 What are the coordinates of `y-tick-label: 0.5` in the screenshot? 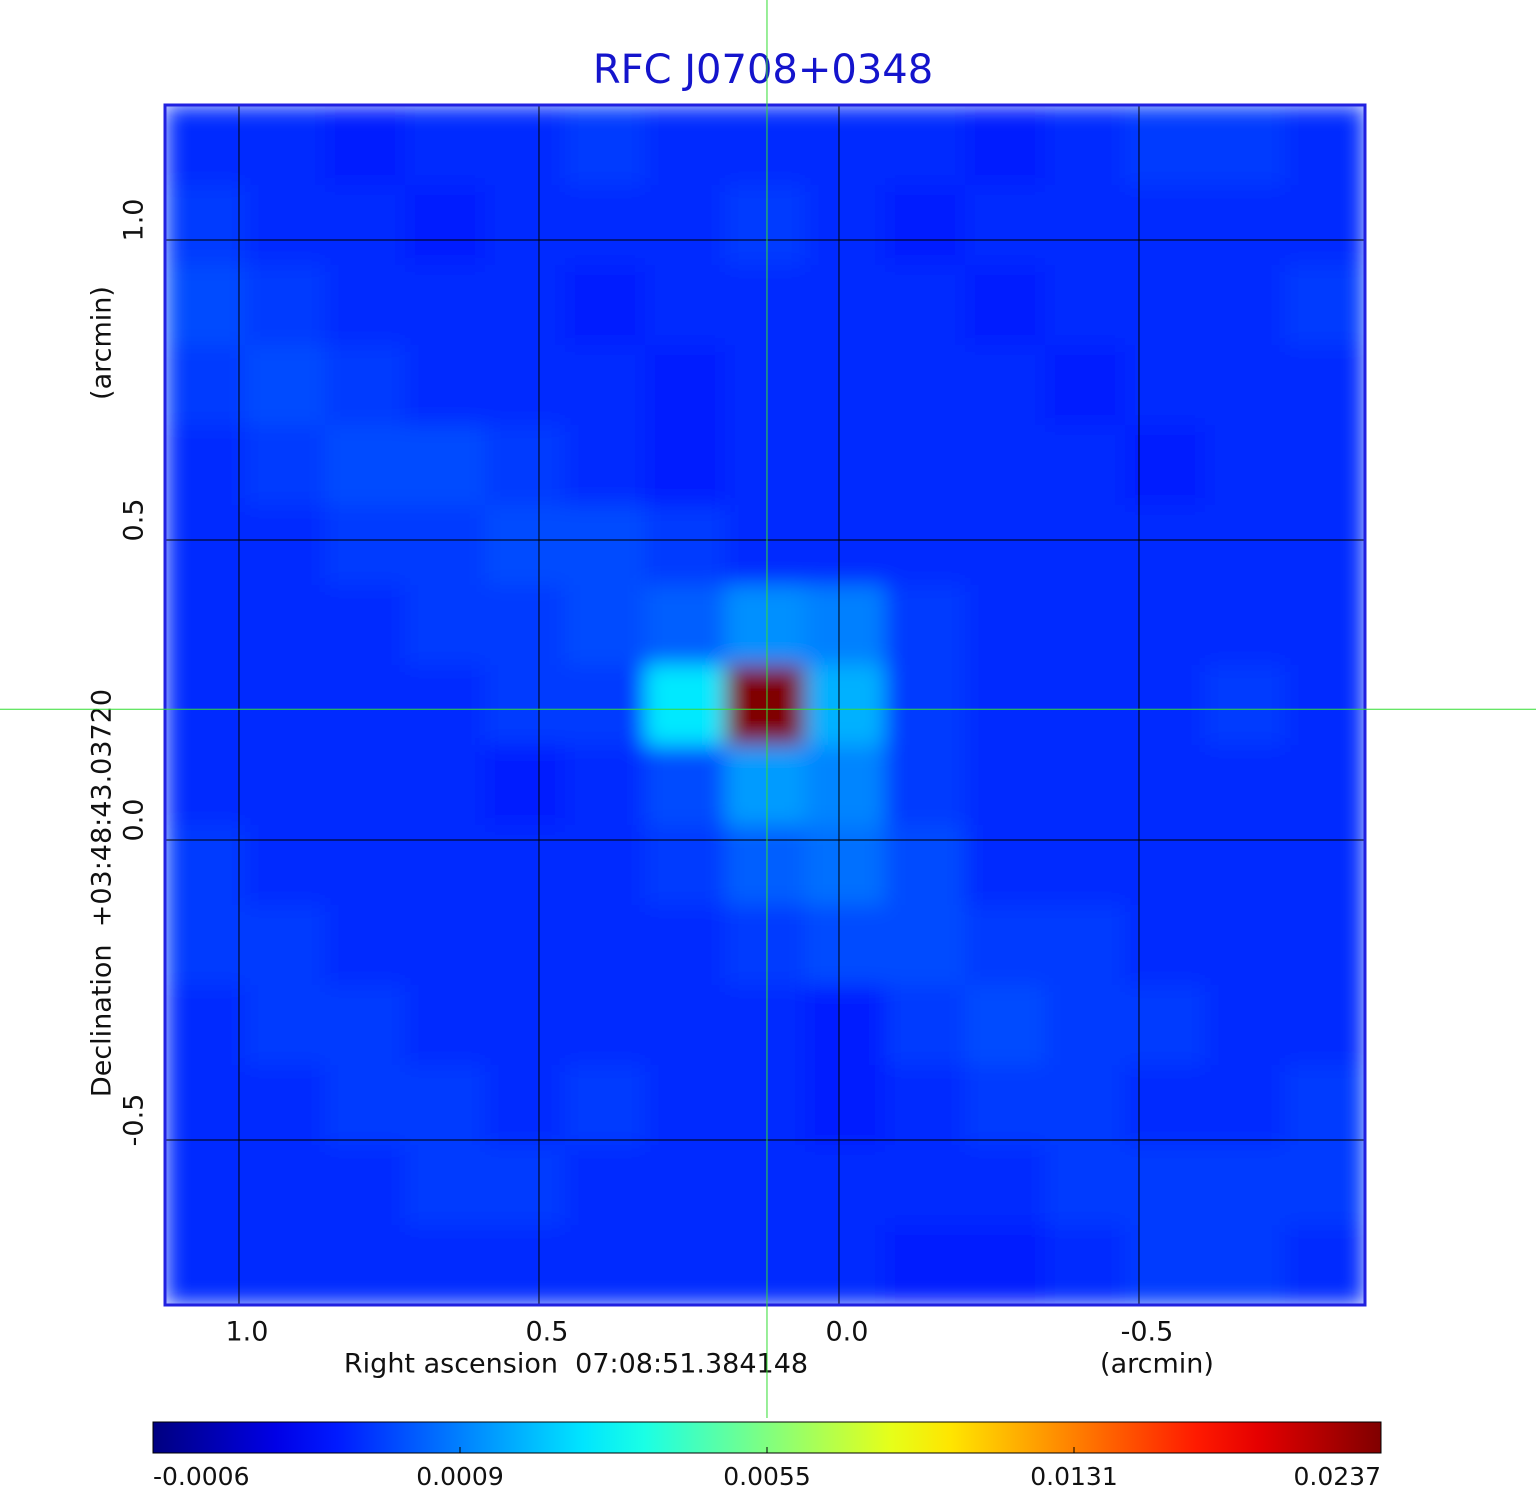 It's located at (134, 520).